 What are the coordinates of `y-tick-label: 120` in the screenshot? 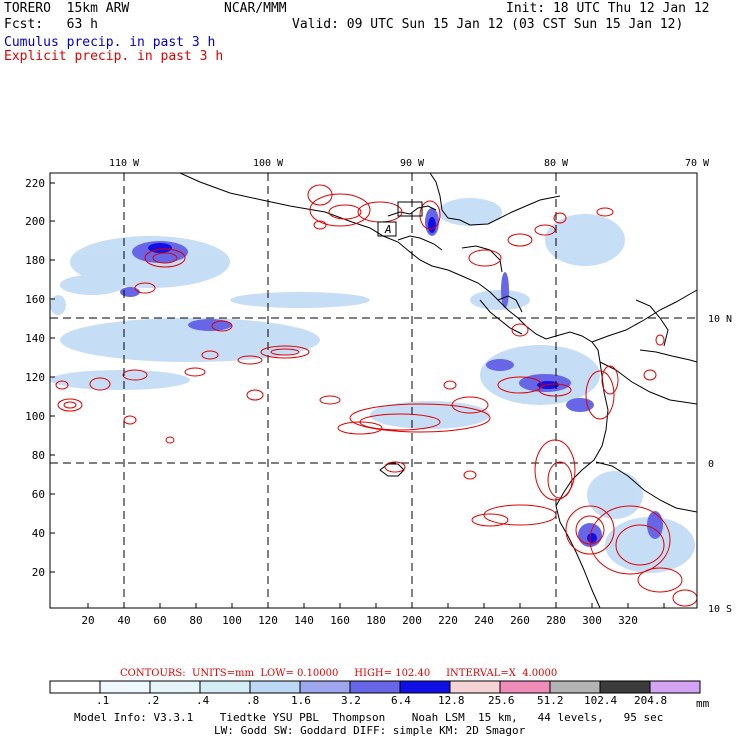 It's located at (35, 377).